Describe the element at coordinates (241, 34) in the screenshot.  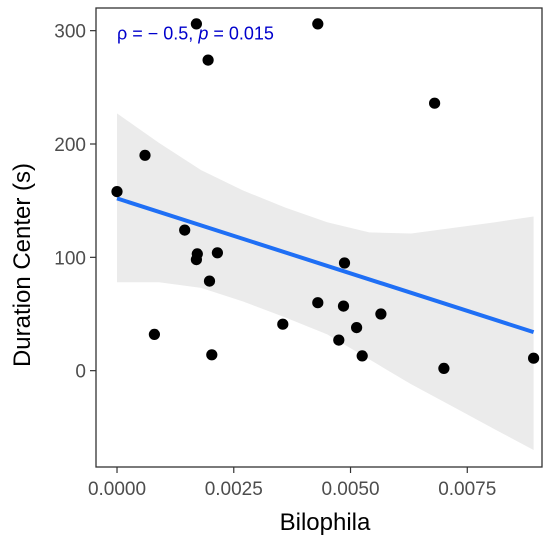
I see `annotation-part: = 0.015` at that location.